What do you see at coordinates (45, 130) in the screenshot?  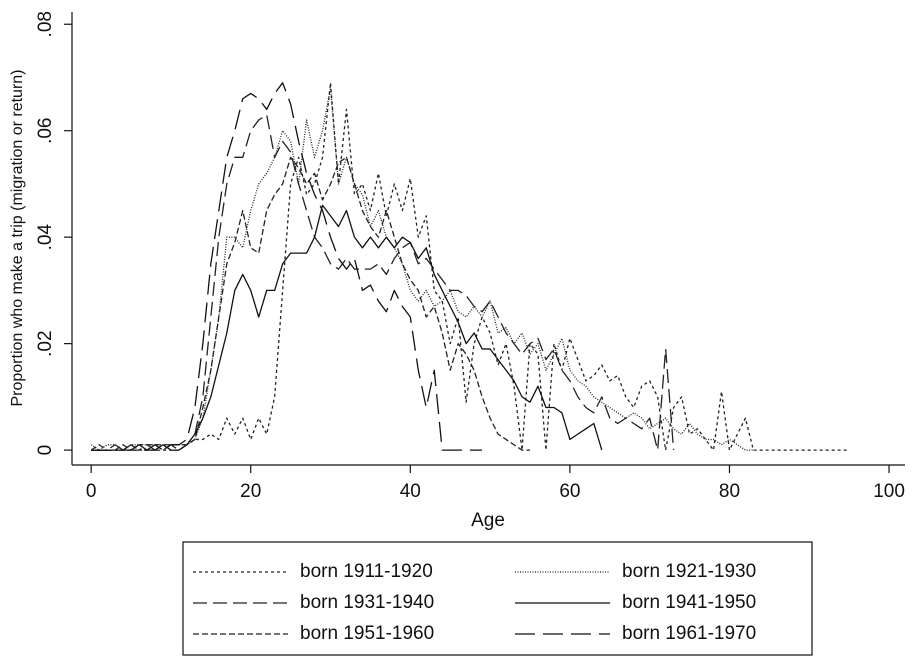 I see `y-tick-label: .06` at bounding box center [45, 130].